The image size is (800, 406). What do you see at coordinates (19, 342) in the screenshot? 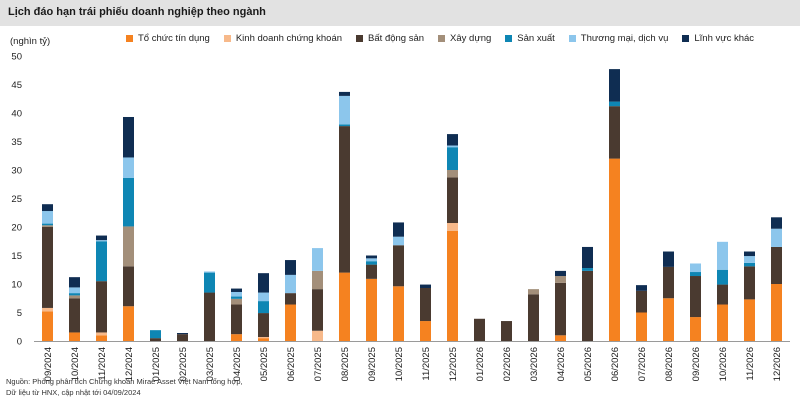
I see `y-tick-label: 0` at bounding box center [19, 342].